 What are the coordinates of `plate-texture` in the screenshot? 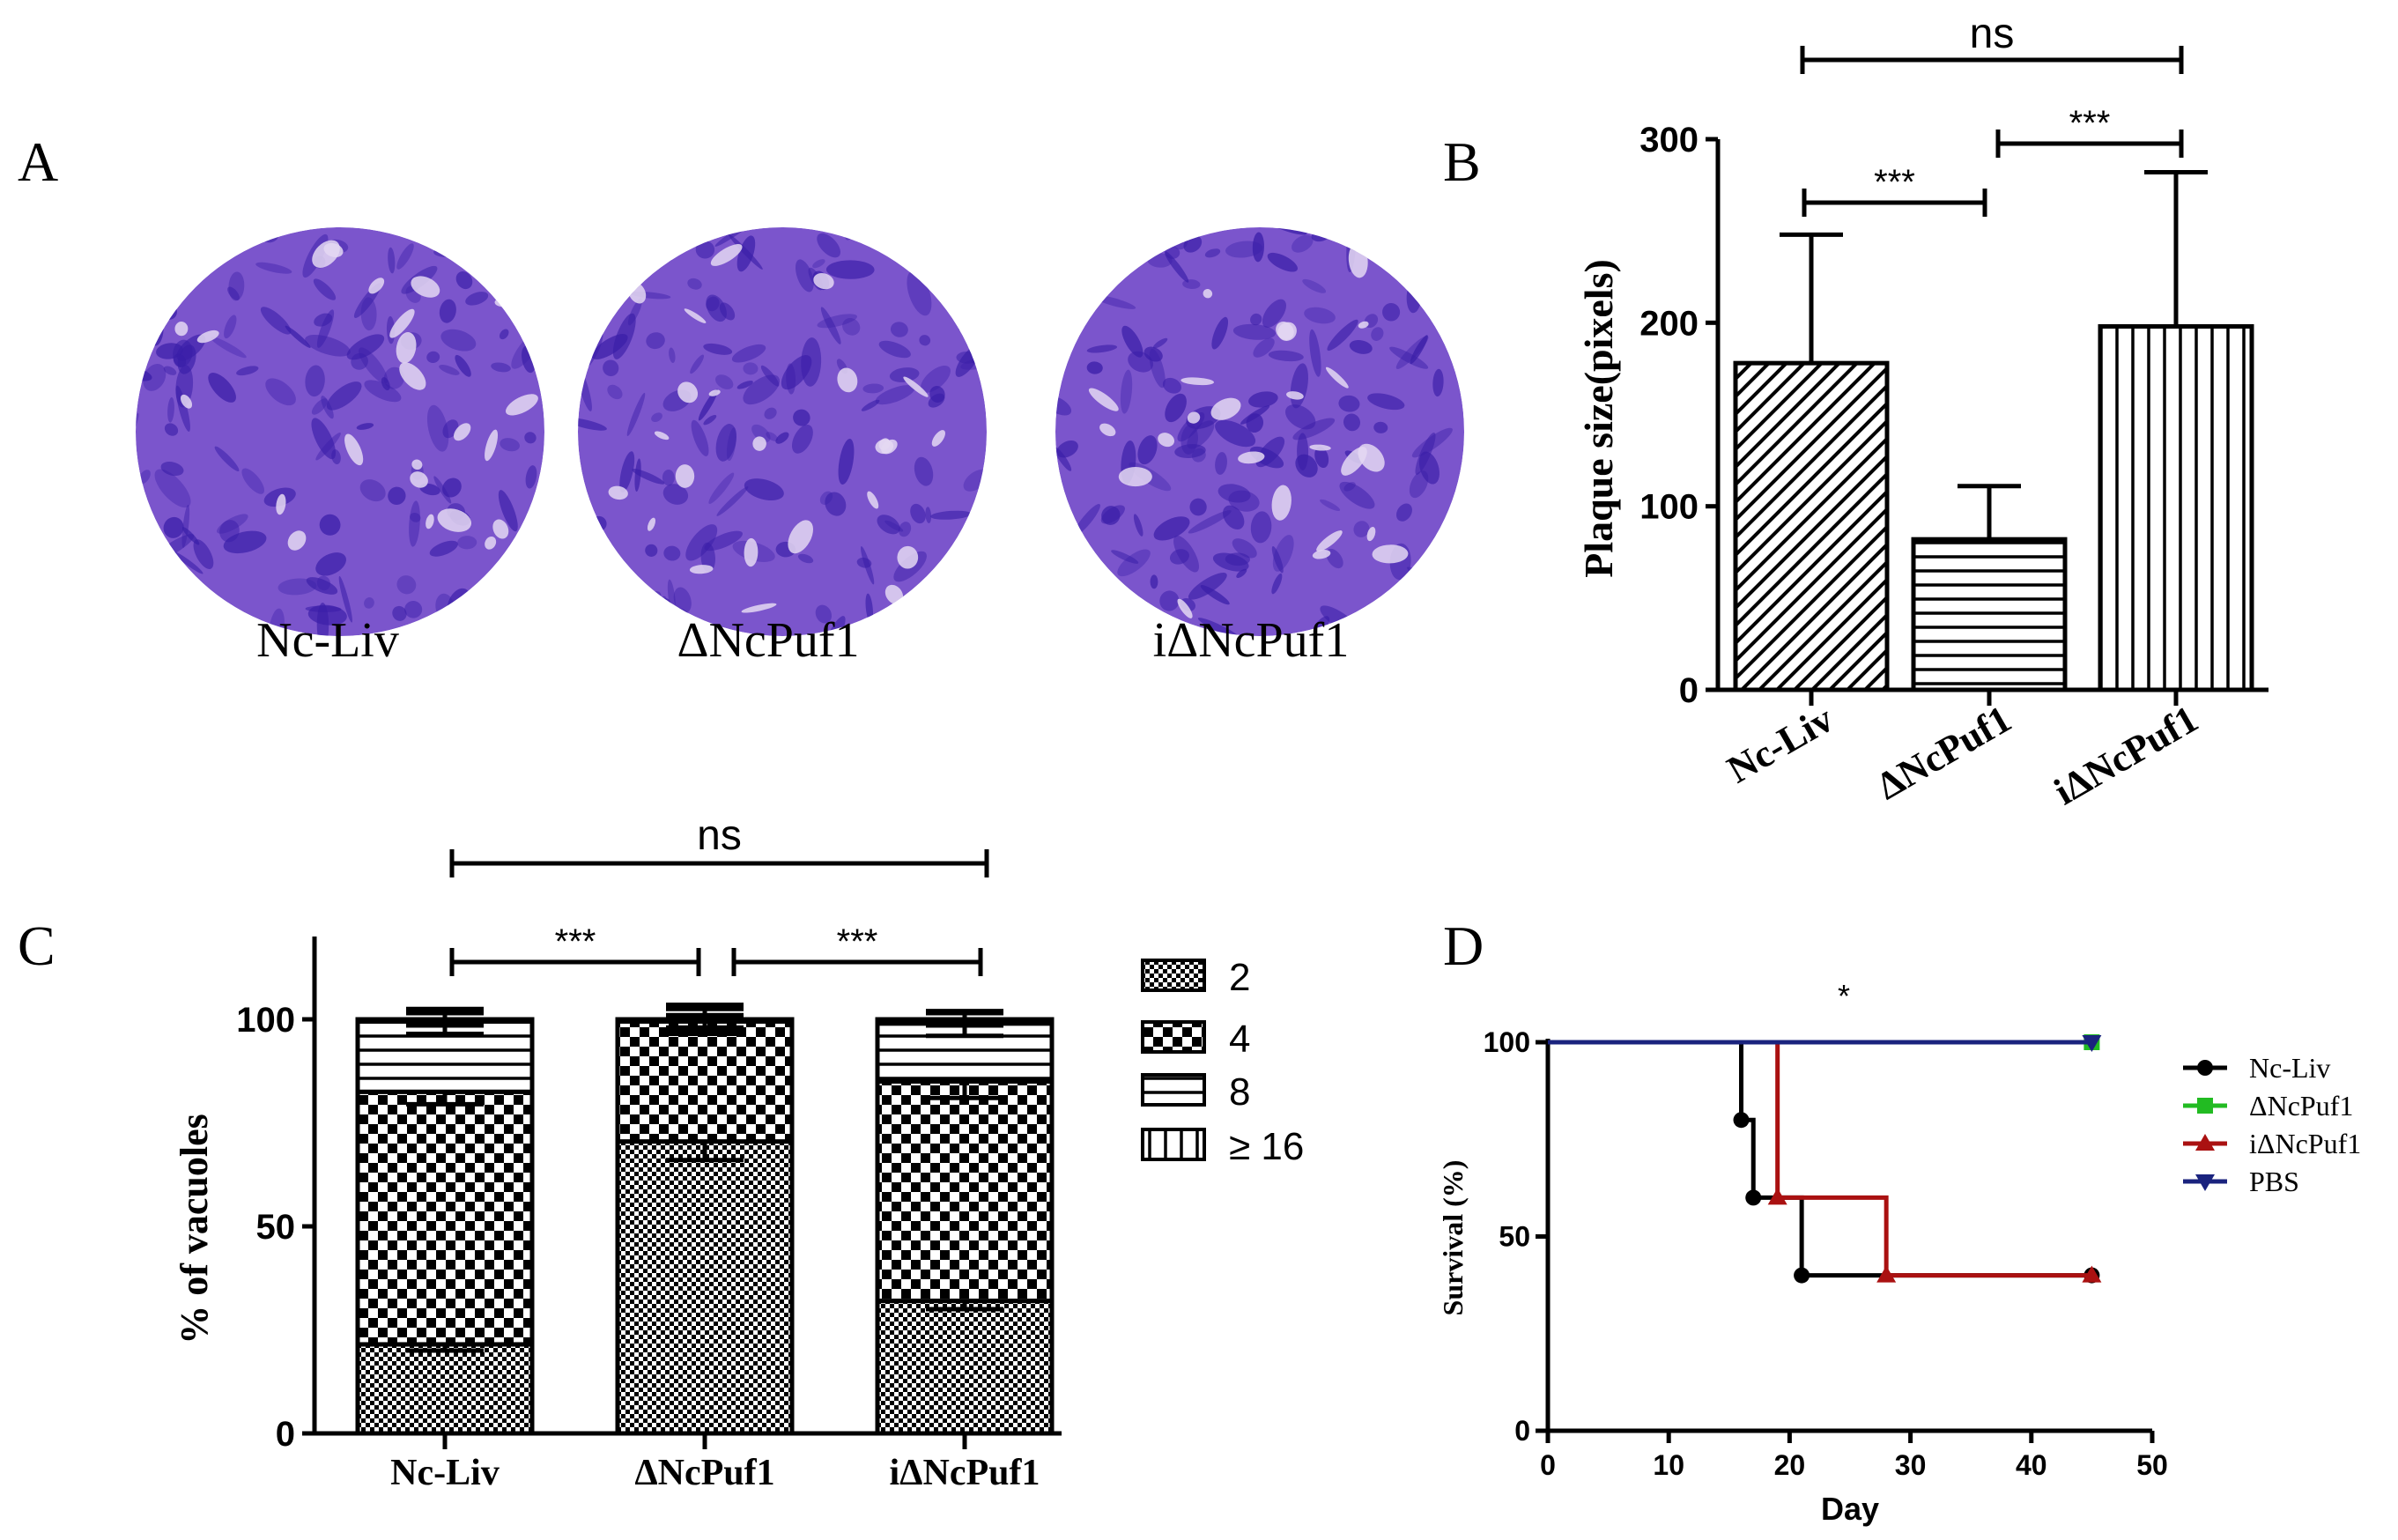 It's located at (340, 432).